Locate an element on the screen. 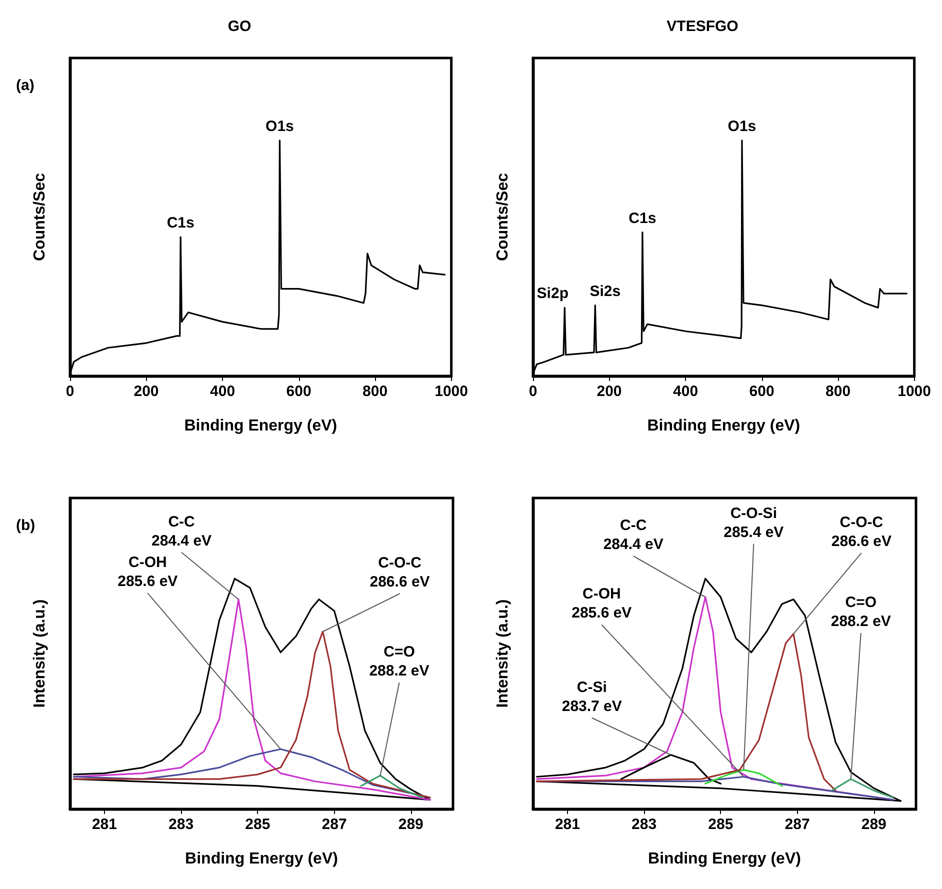  annotation: C-O-Si 285.4 eV is located at coordinates (754, 522).